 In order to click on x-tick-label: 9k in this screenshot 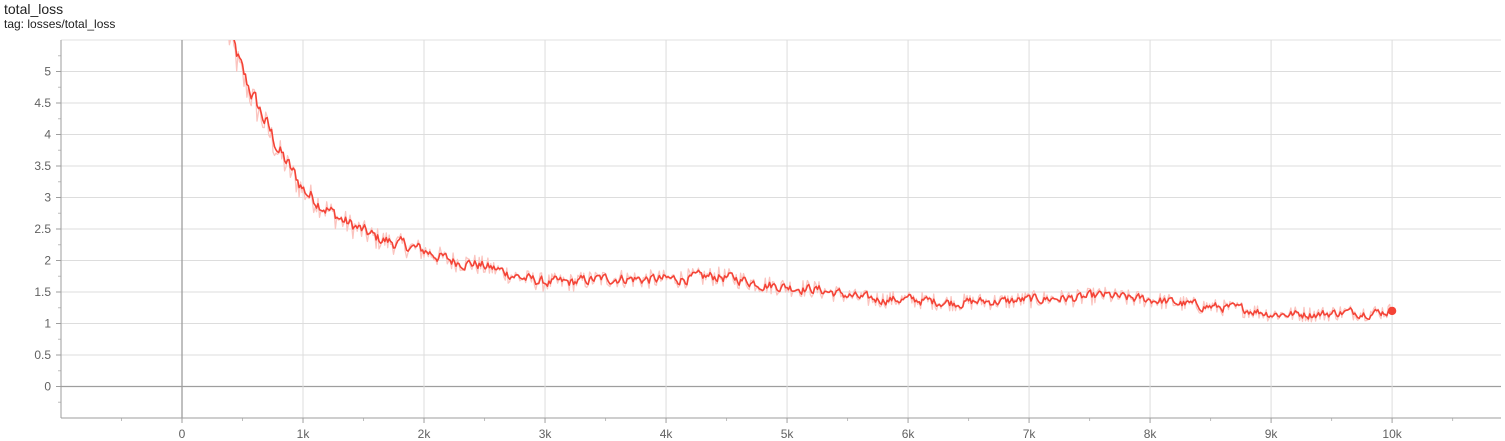, I will do `click(1272, 434)`.